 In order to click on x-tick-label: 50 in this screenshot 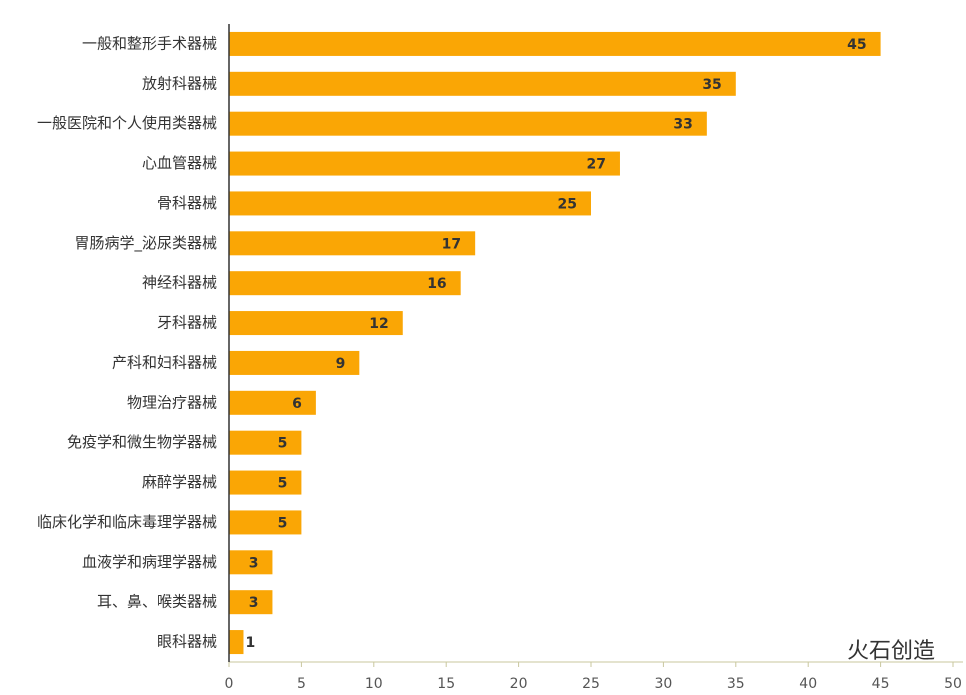, I will do `click(953, 684)`.